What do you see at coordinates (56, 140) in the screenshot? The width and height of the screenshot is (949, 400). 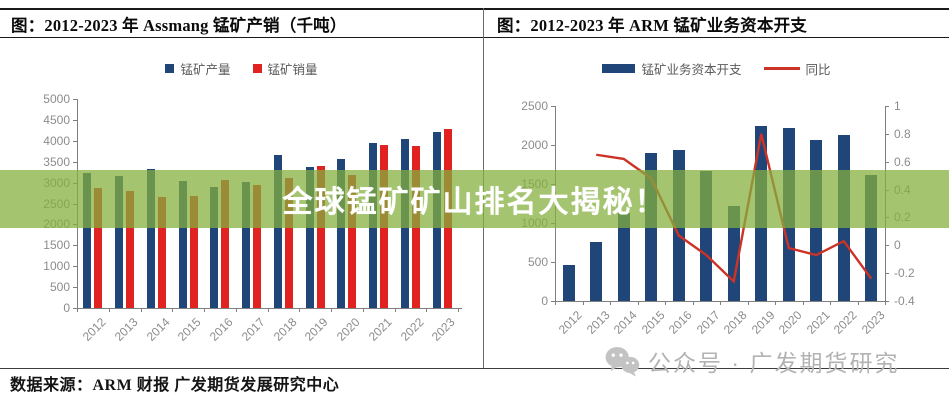 I see `y-axis-label: 4000` at bounding box center [56, 140].